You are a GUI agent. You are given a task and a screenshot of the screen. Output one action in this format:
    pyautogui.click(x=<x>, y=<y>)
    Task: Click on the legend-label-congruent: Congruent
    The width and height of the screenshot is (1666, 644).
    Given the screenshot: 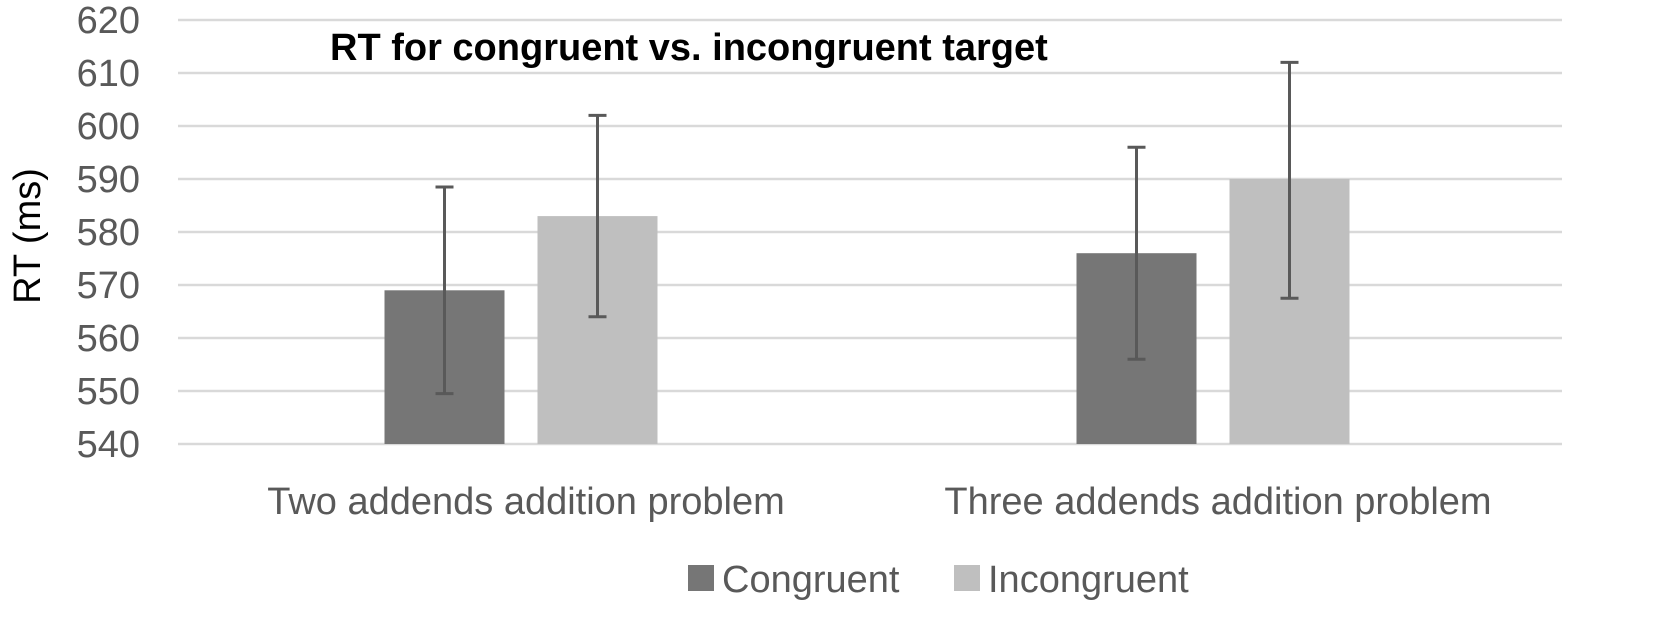 What is the action you would take?
    pyautogui.click(x=811, y=580)
    